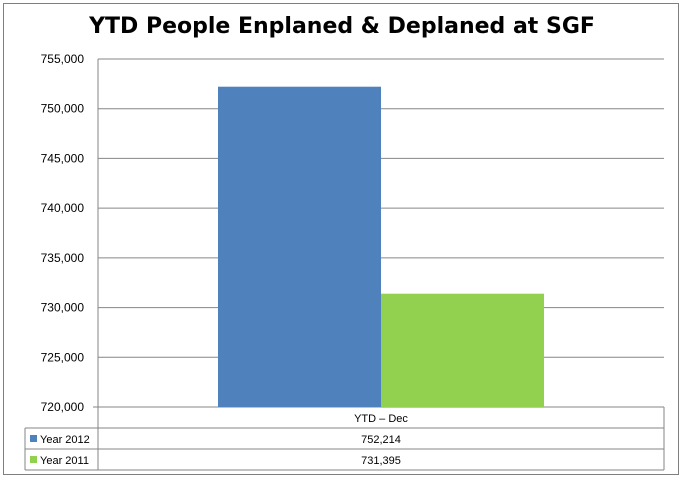 This screenshot has width=684, height=480. I want to click on data-value: 731,395, so click(381, 461).